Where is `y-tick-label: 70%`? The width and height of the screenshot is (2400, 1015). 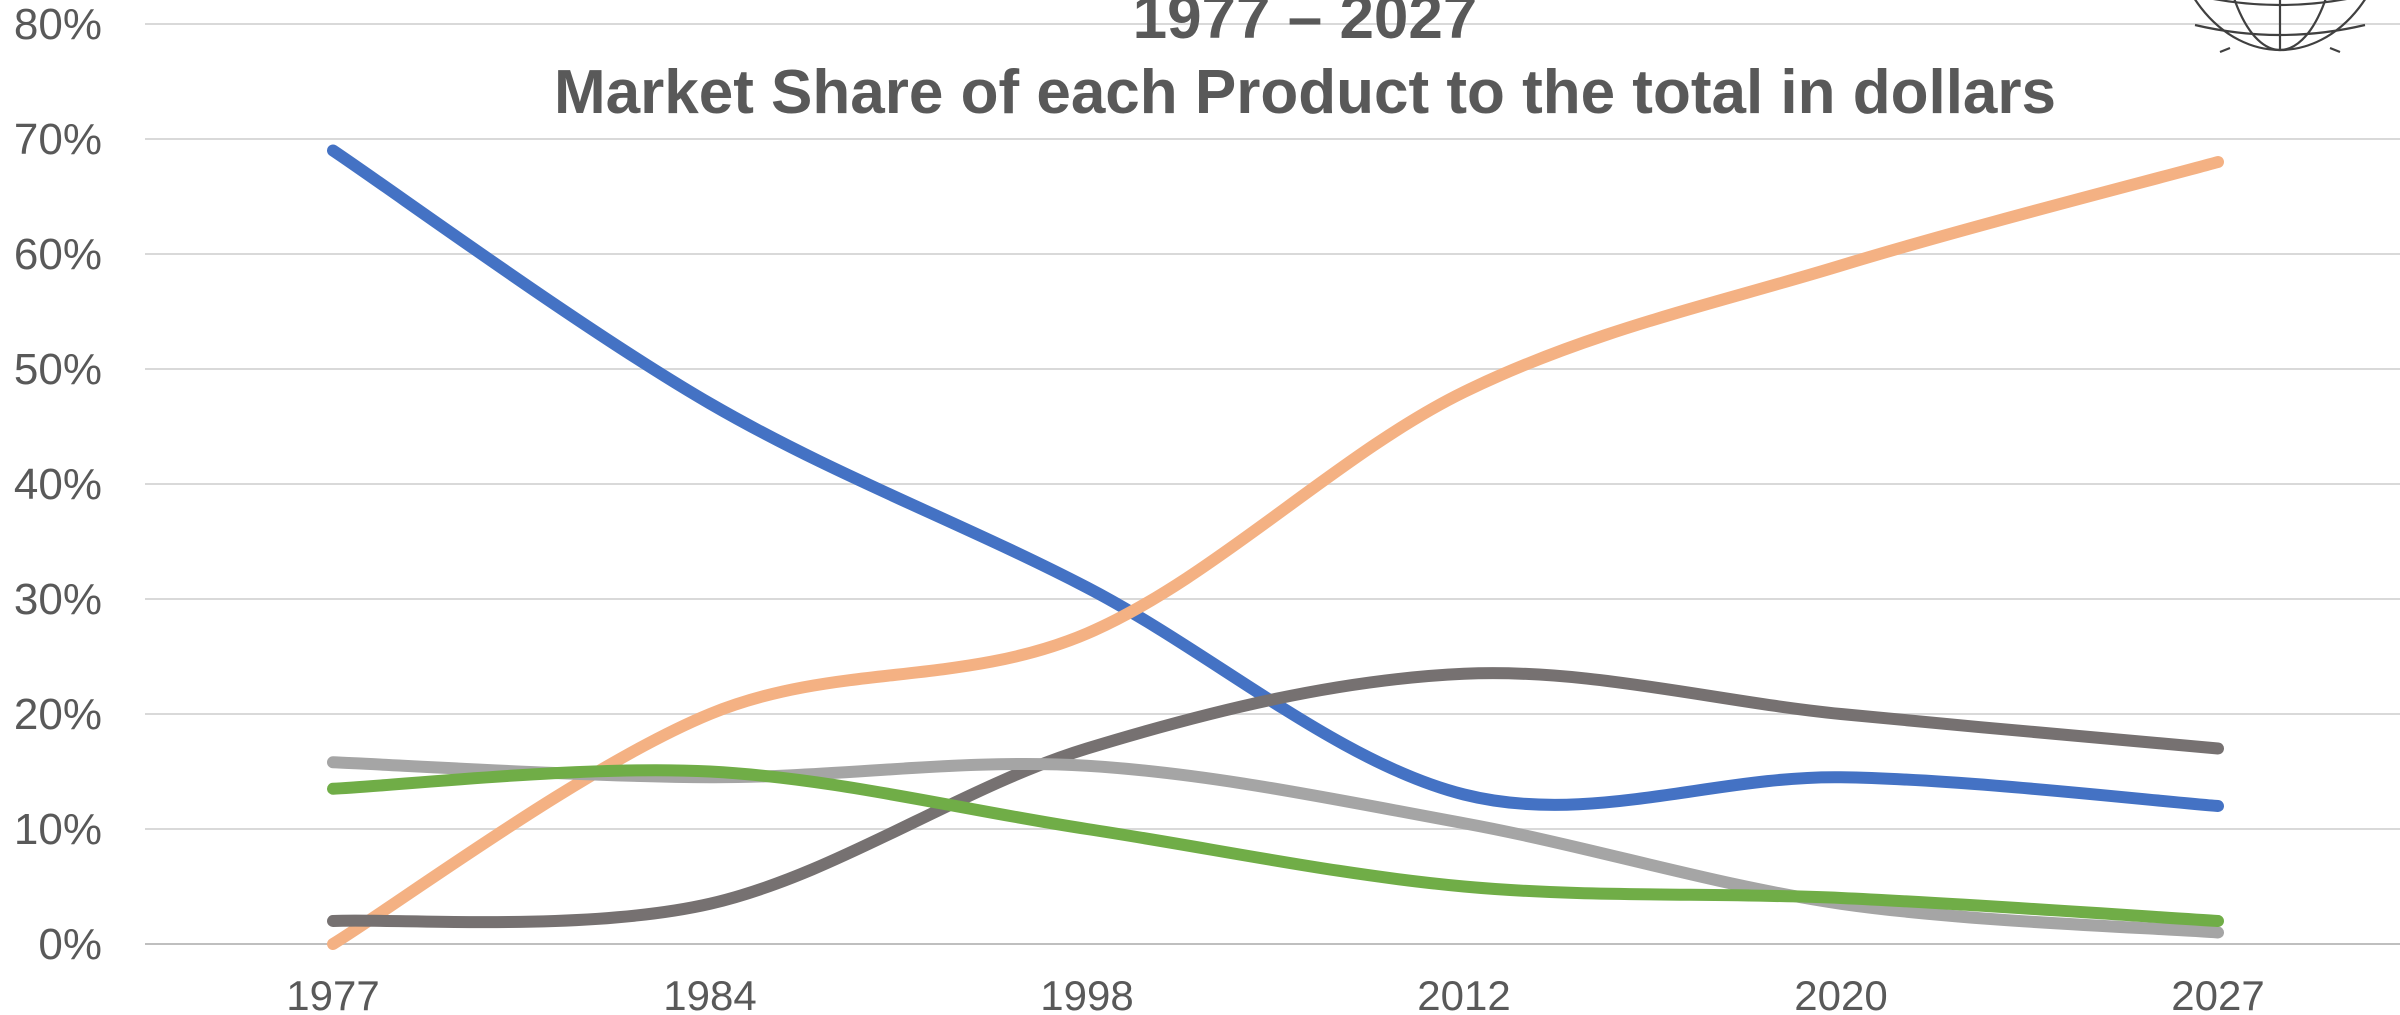
y-tick-label: 70% is located at coordinates (58, 139).